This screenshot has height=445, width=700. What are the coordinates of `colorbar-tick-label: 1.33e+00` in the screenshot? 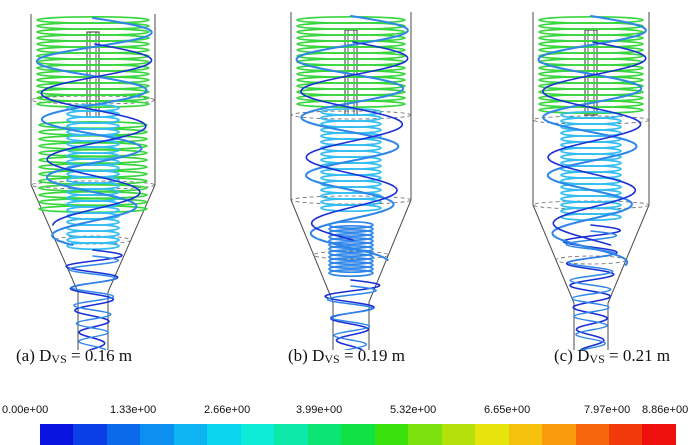 It's located at (133, 410).